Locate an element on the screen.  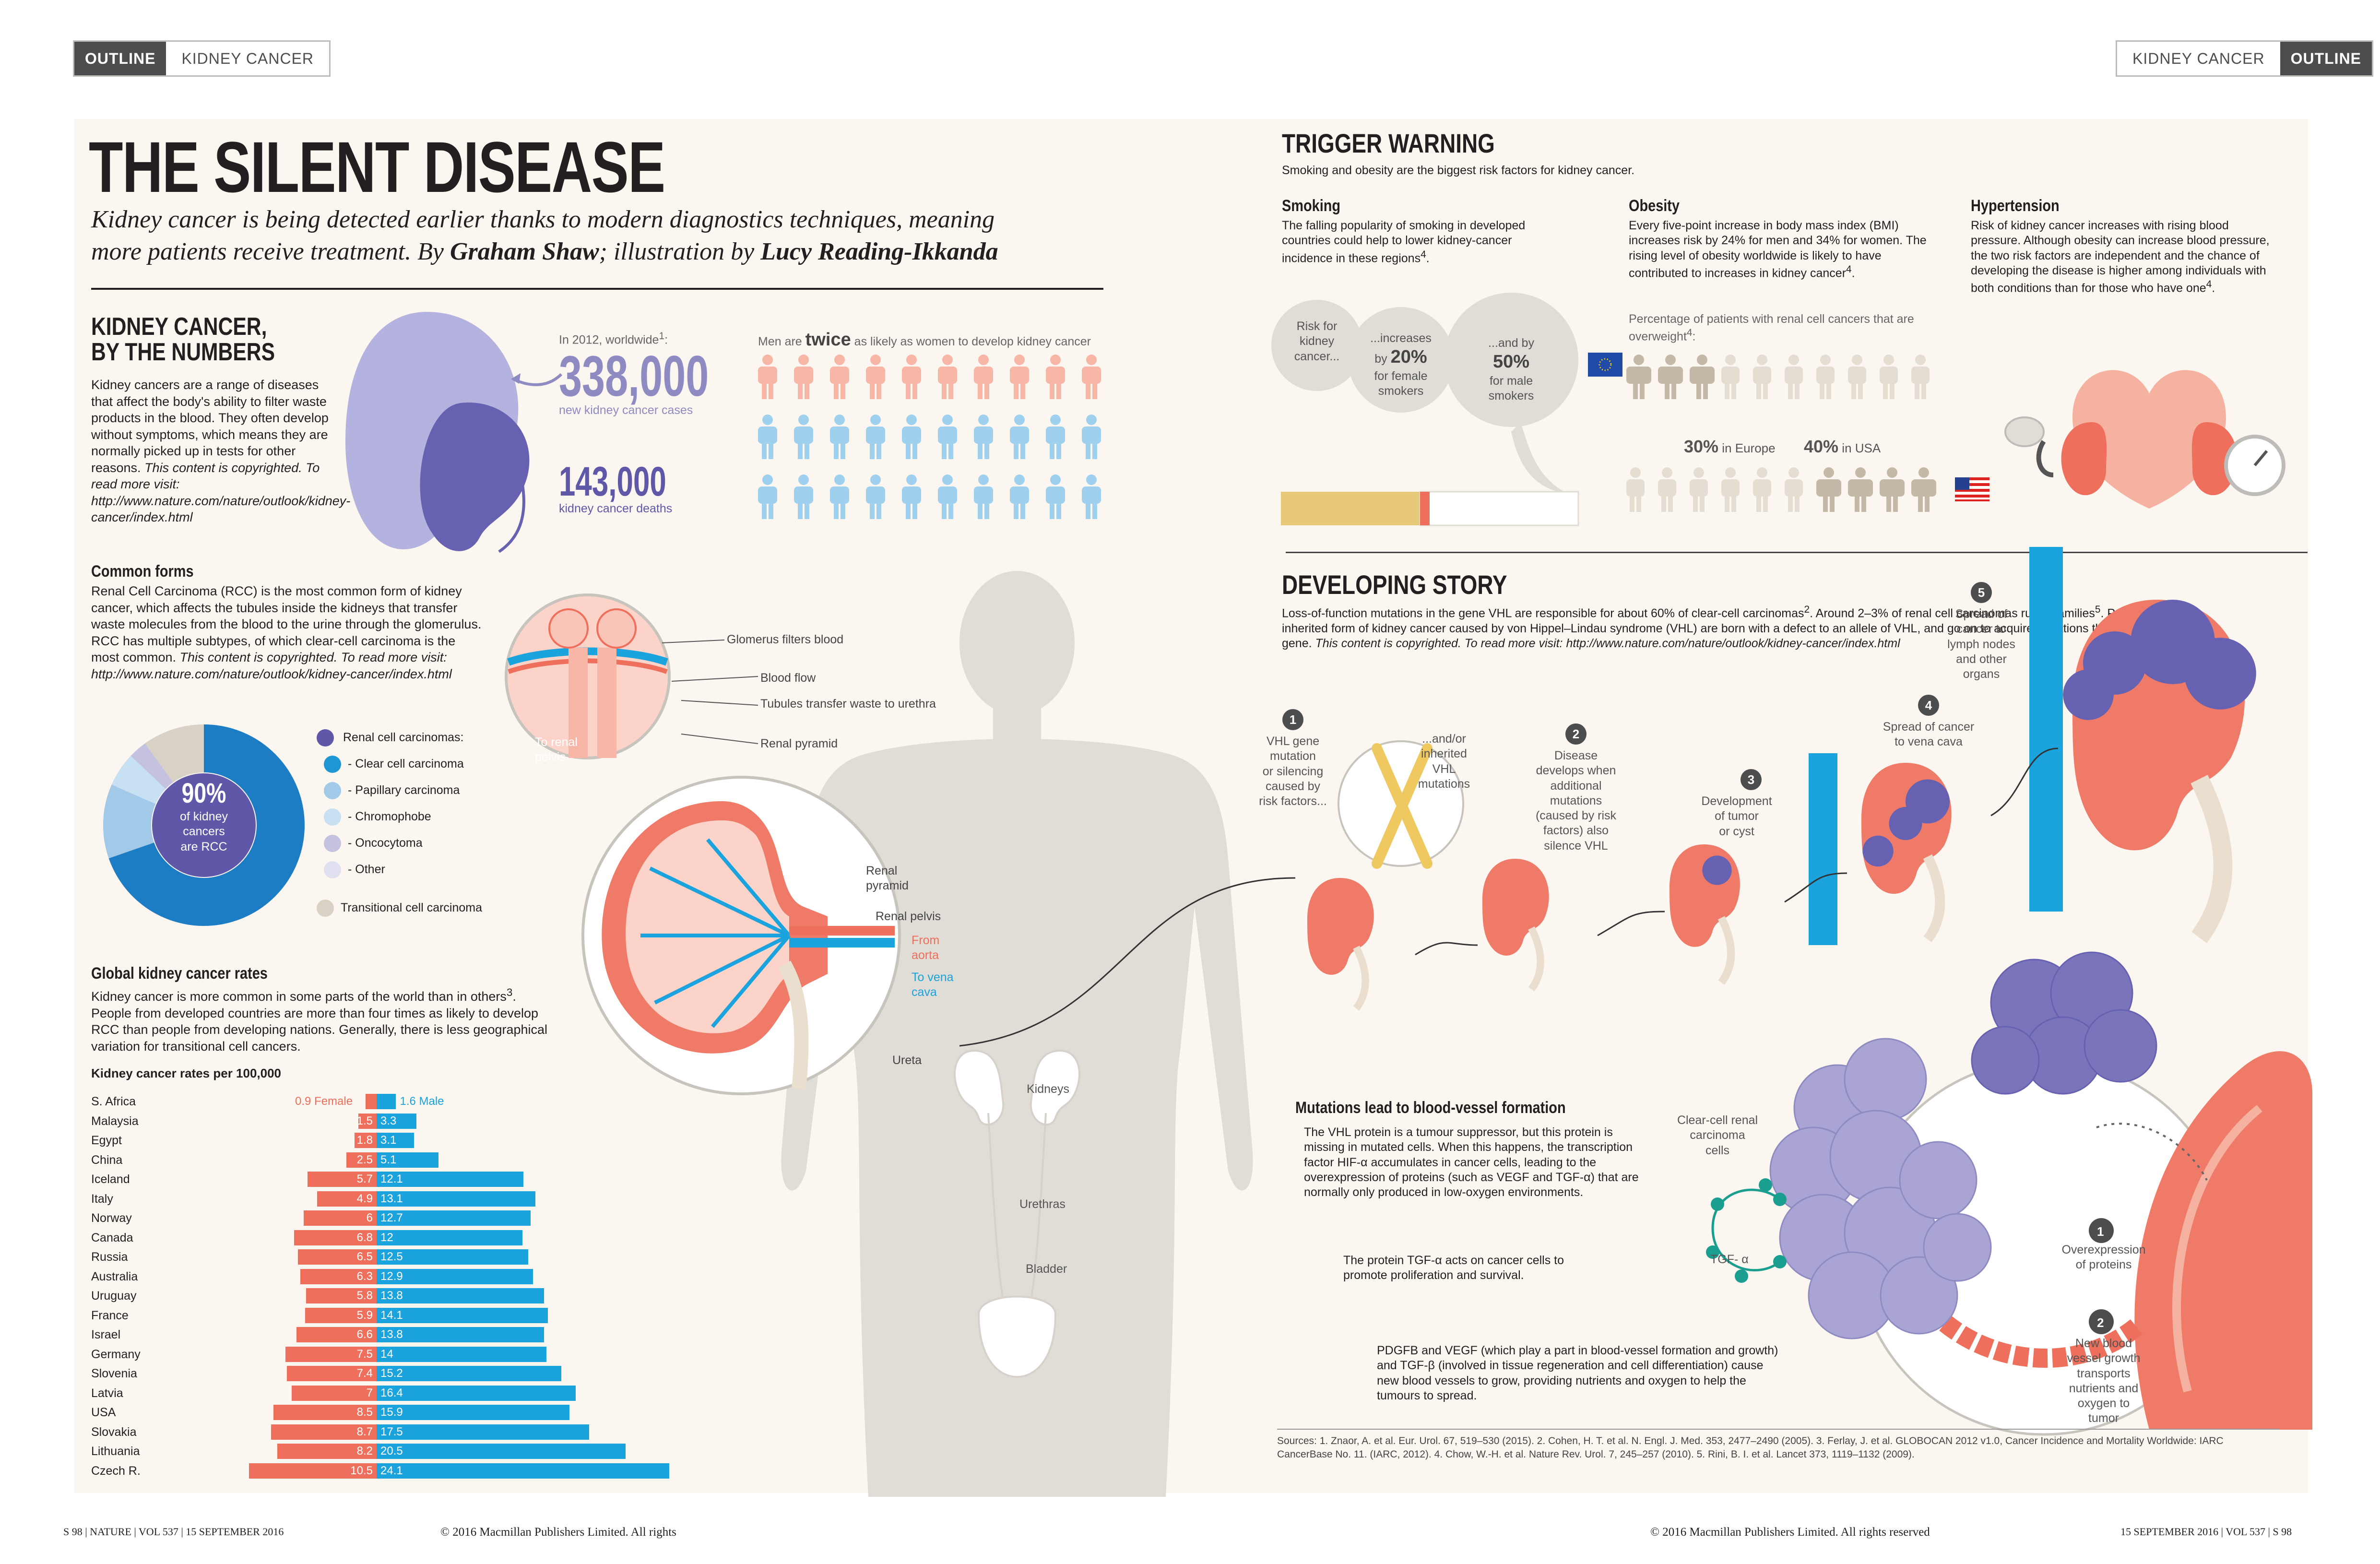
bubble-line: ...and by is located at coordinates (1511, 343).